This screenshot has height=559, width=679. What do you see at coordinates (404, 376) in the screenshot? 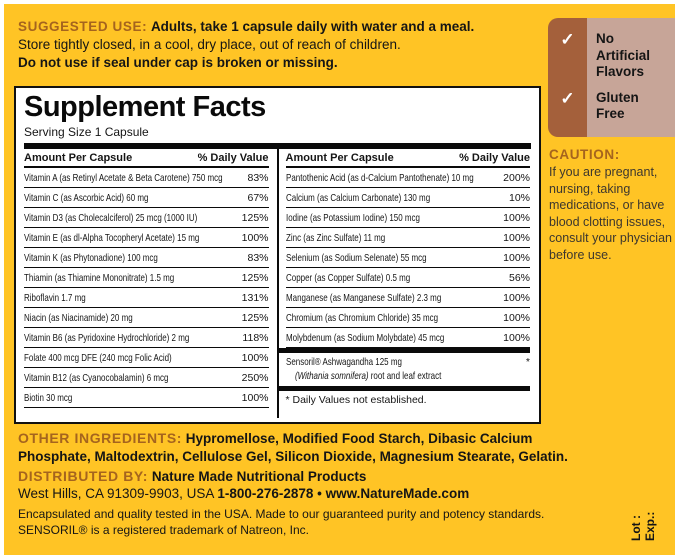
I see `botanical-part: root and leaf extract` at bounding box center [404, 376].